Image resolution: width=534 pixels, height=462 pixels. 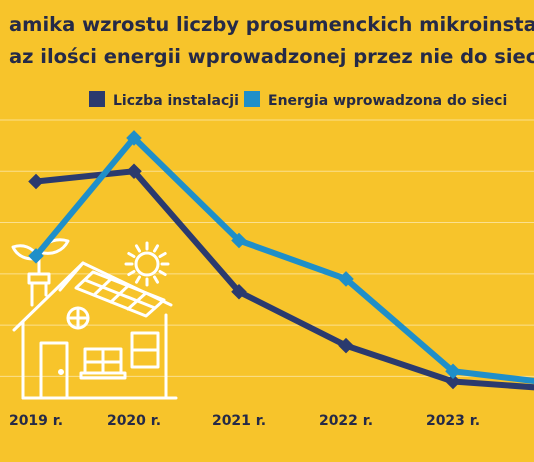 What do you see at coordinates (239, 421) in the screenshot?
I see `x-tick-label: 2021 r.` at bounding box center [239, 421].